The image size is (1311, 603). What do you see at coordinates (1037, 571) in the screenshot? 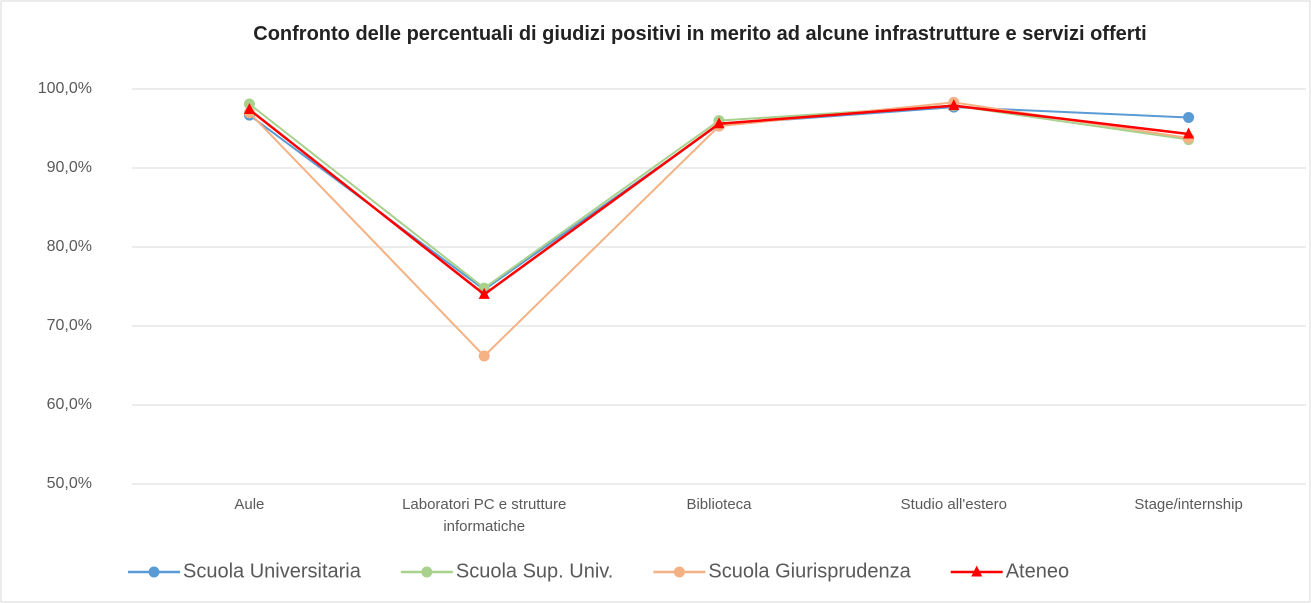
I see `legend-label: Ateneo` at bounding box center [1037, 571].